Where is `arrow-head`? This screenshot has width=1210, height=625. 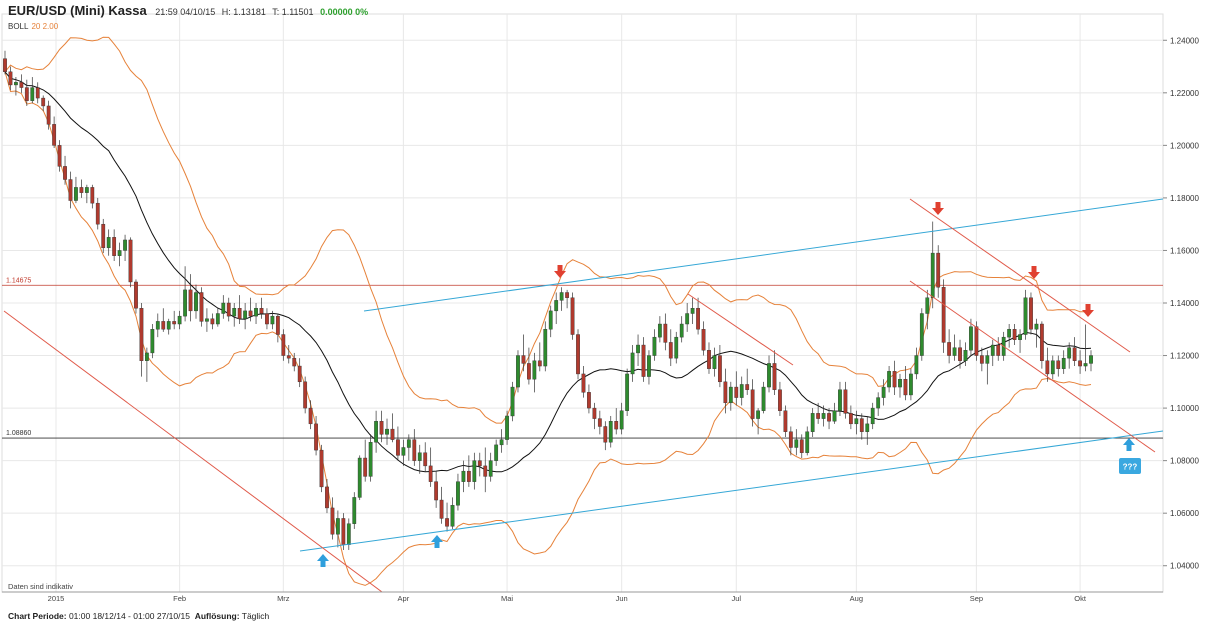
arrow-head is located at coordinates (560, 274).